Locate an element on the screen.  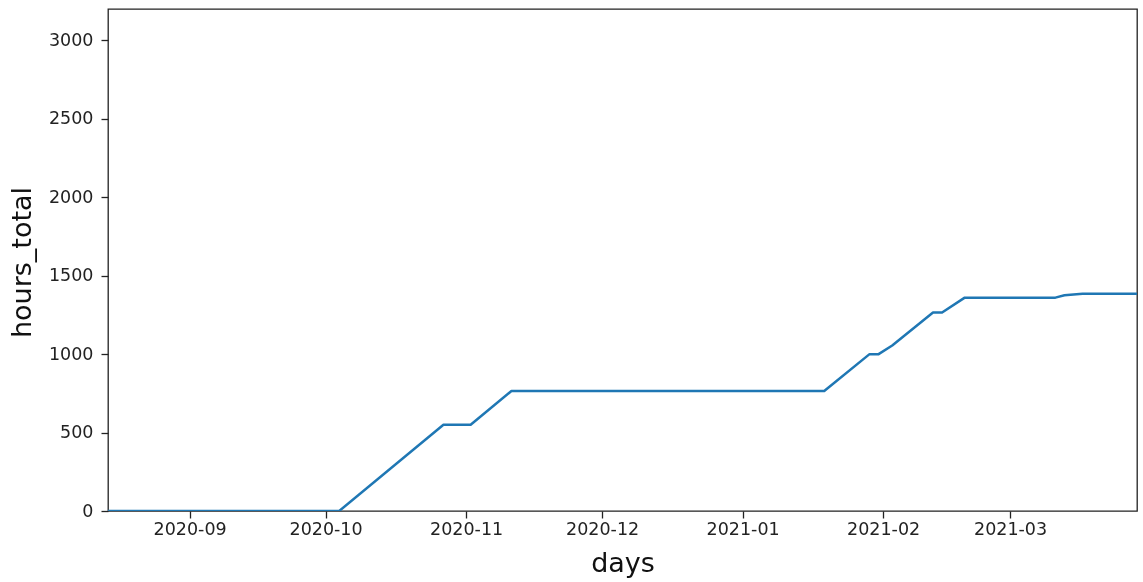
y-tick-label: 500 is located at coordinates (77, 432).